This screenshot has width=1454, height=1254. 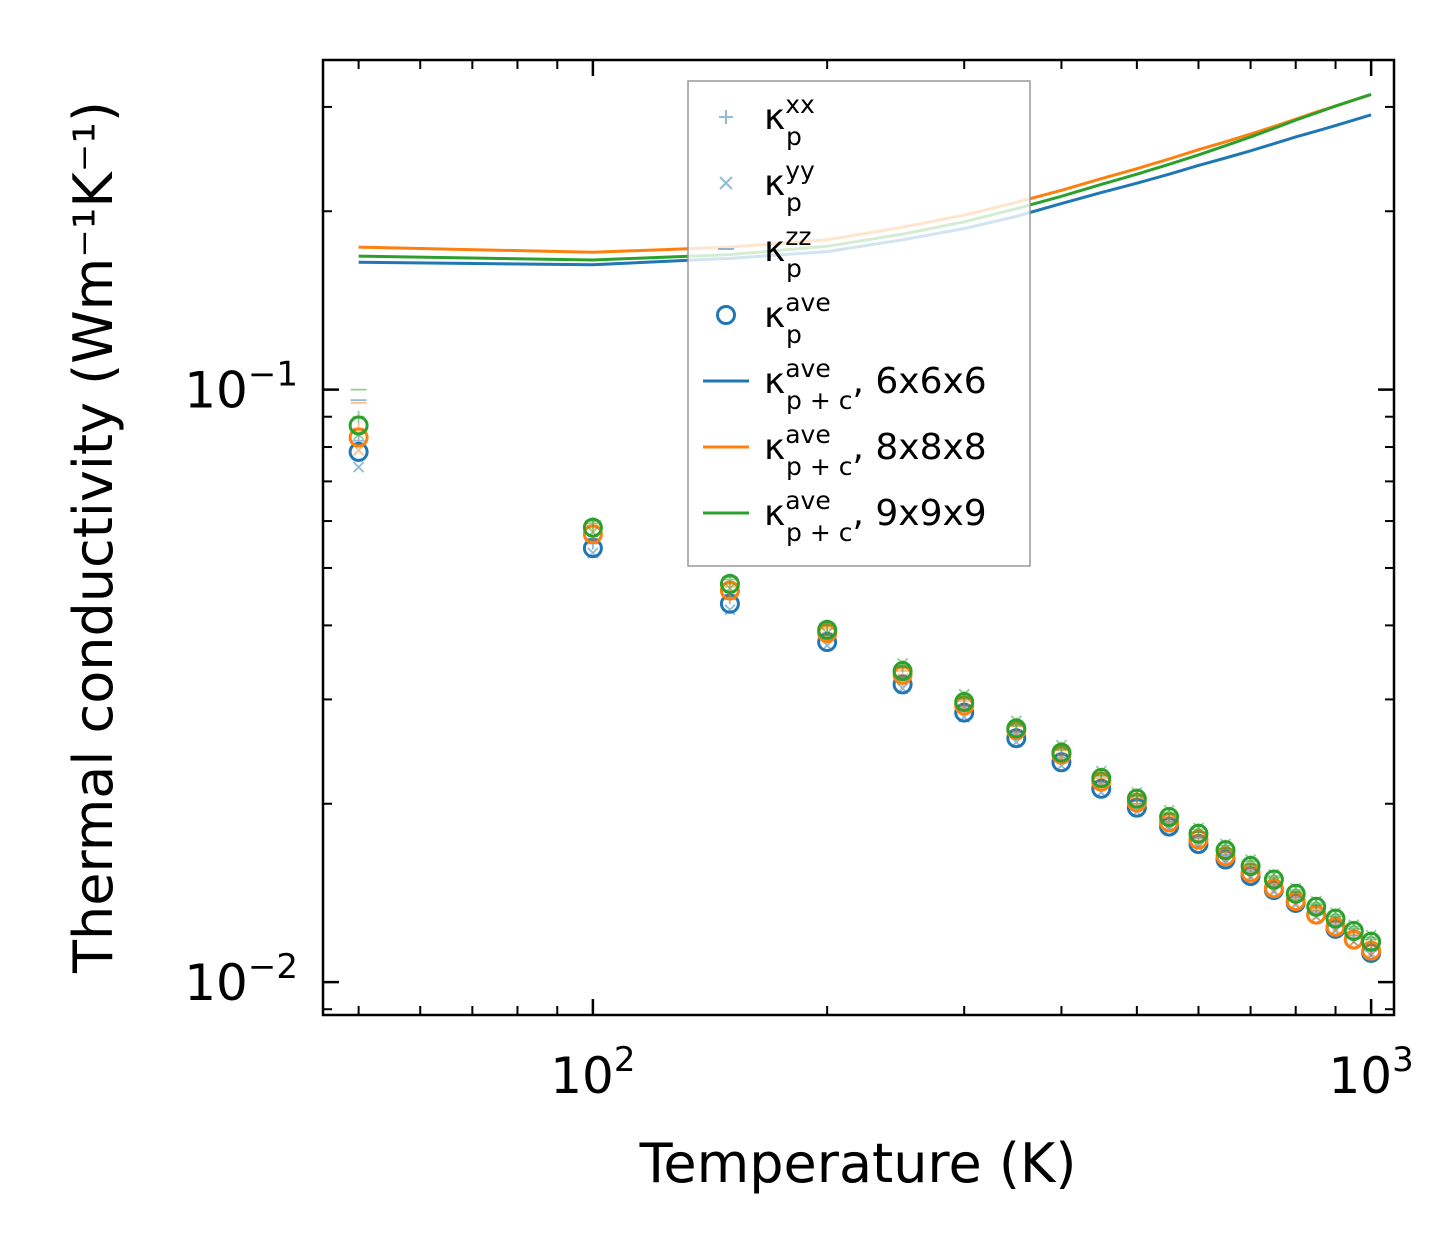 I want to click on legend-entry: κave p + c, 6x6x6, so click(x=845, y=384).